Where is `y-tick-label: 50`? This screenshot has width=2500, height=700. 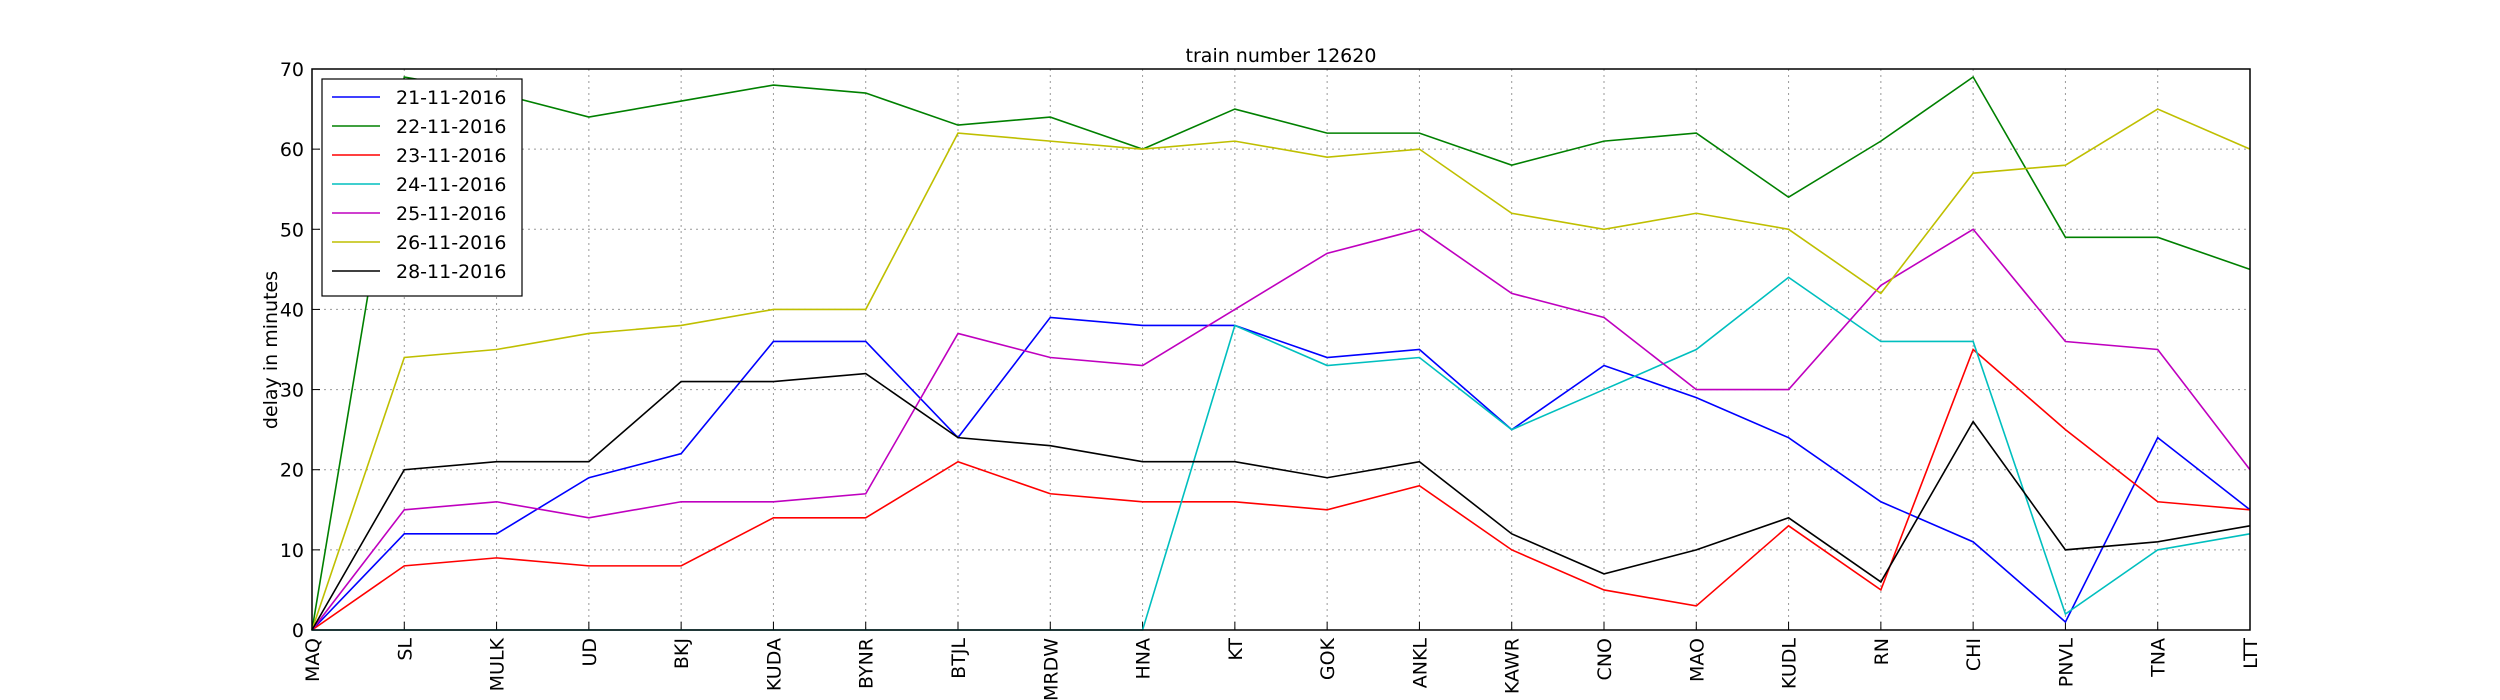 y-tick-label: 50 is located at coordinates (292, 230).